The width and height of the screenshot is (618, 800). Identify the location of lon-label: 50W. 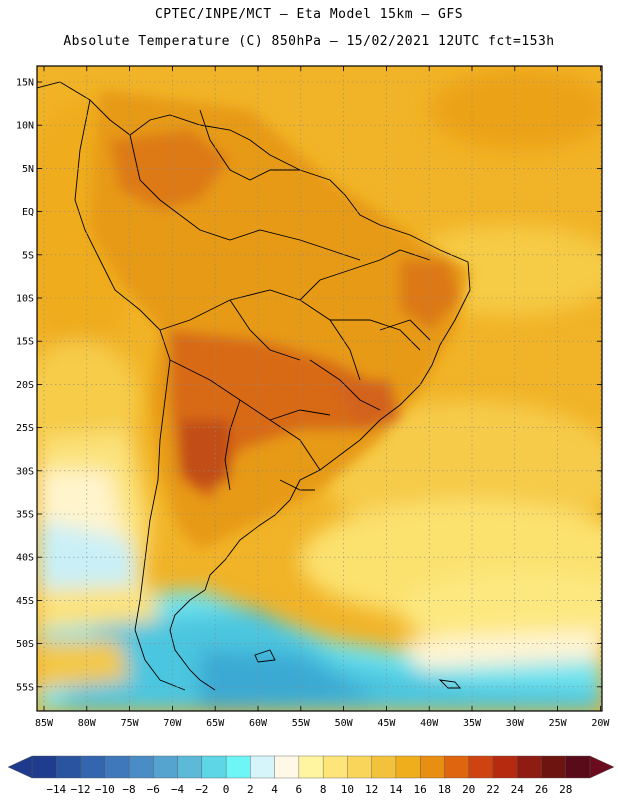
(344, 723).